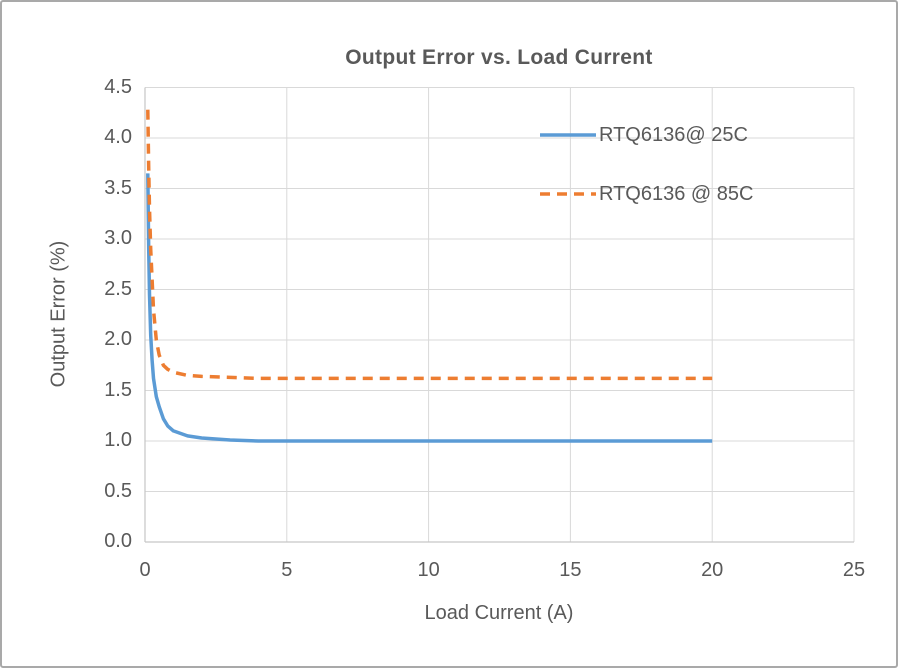  What do you see at coordinates (570, 570) in the screenshot?
I see `x-tick-label: 15` at bounding box center [570, 570].